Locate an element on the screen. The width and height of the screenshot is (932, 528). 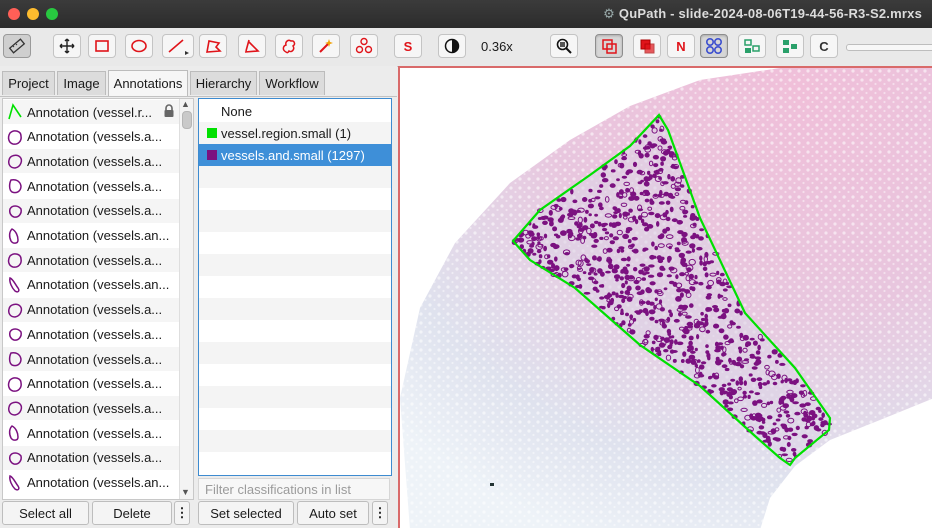
show-cells-button is located at coordinates (752, 46).